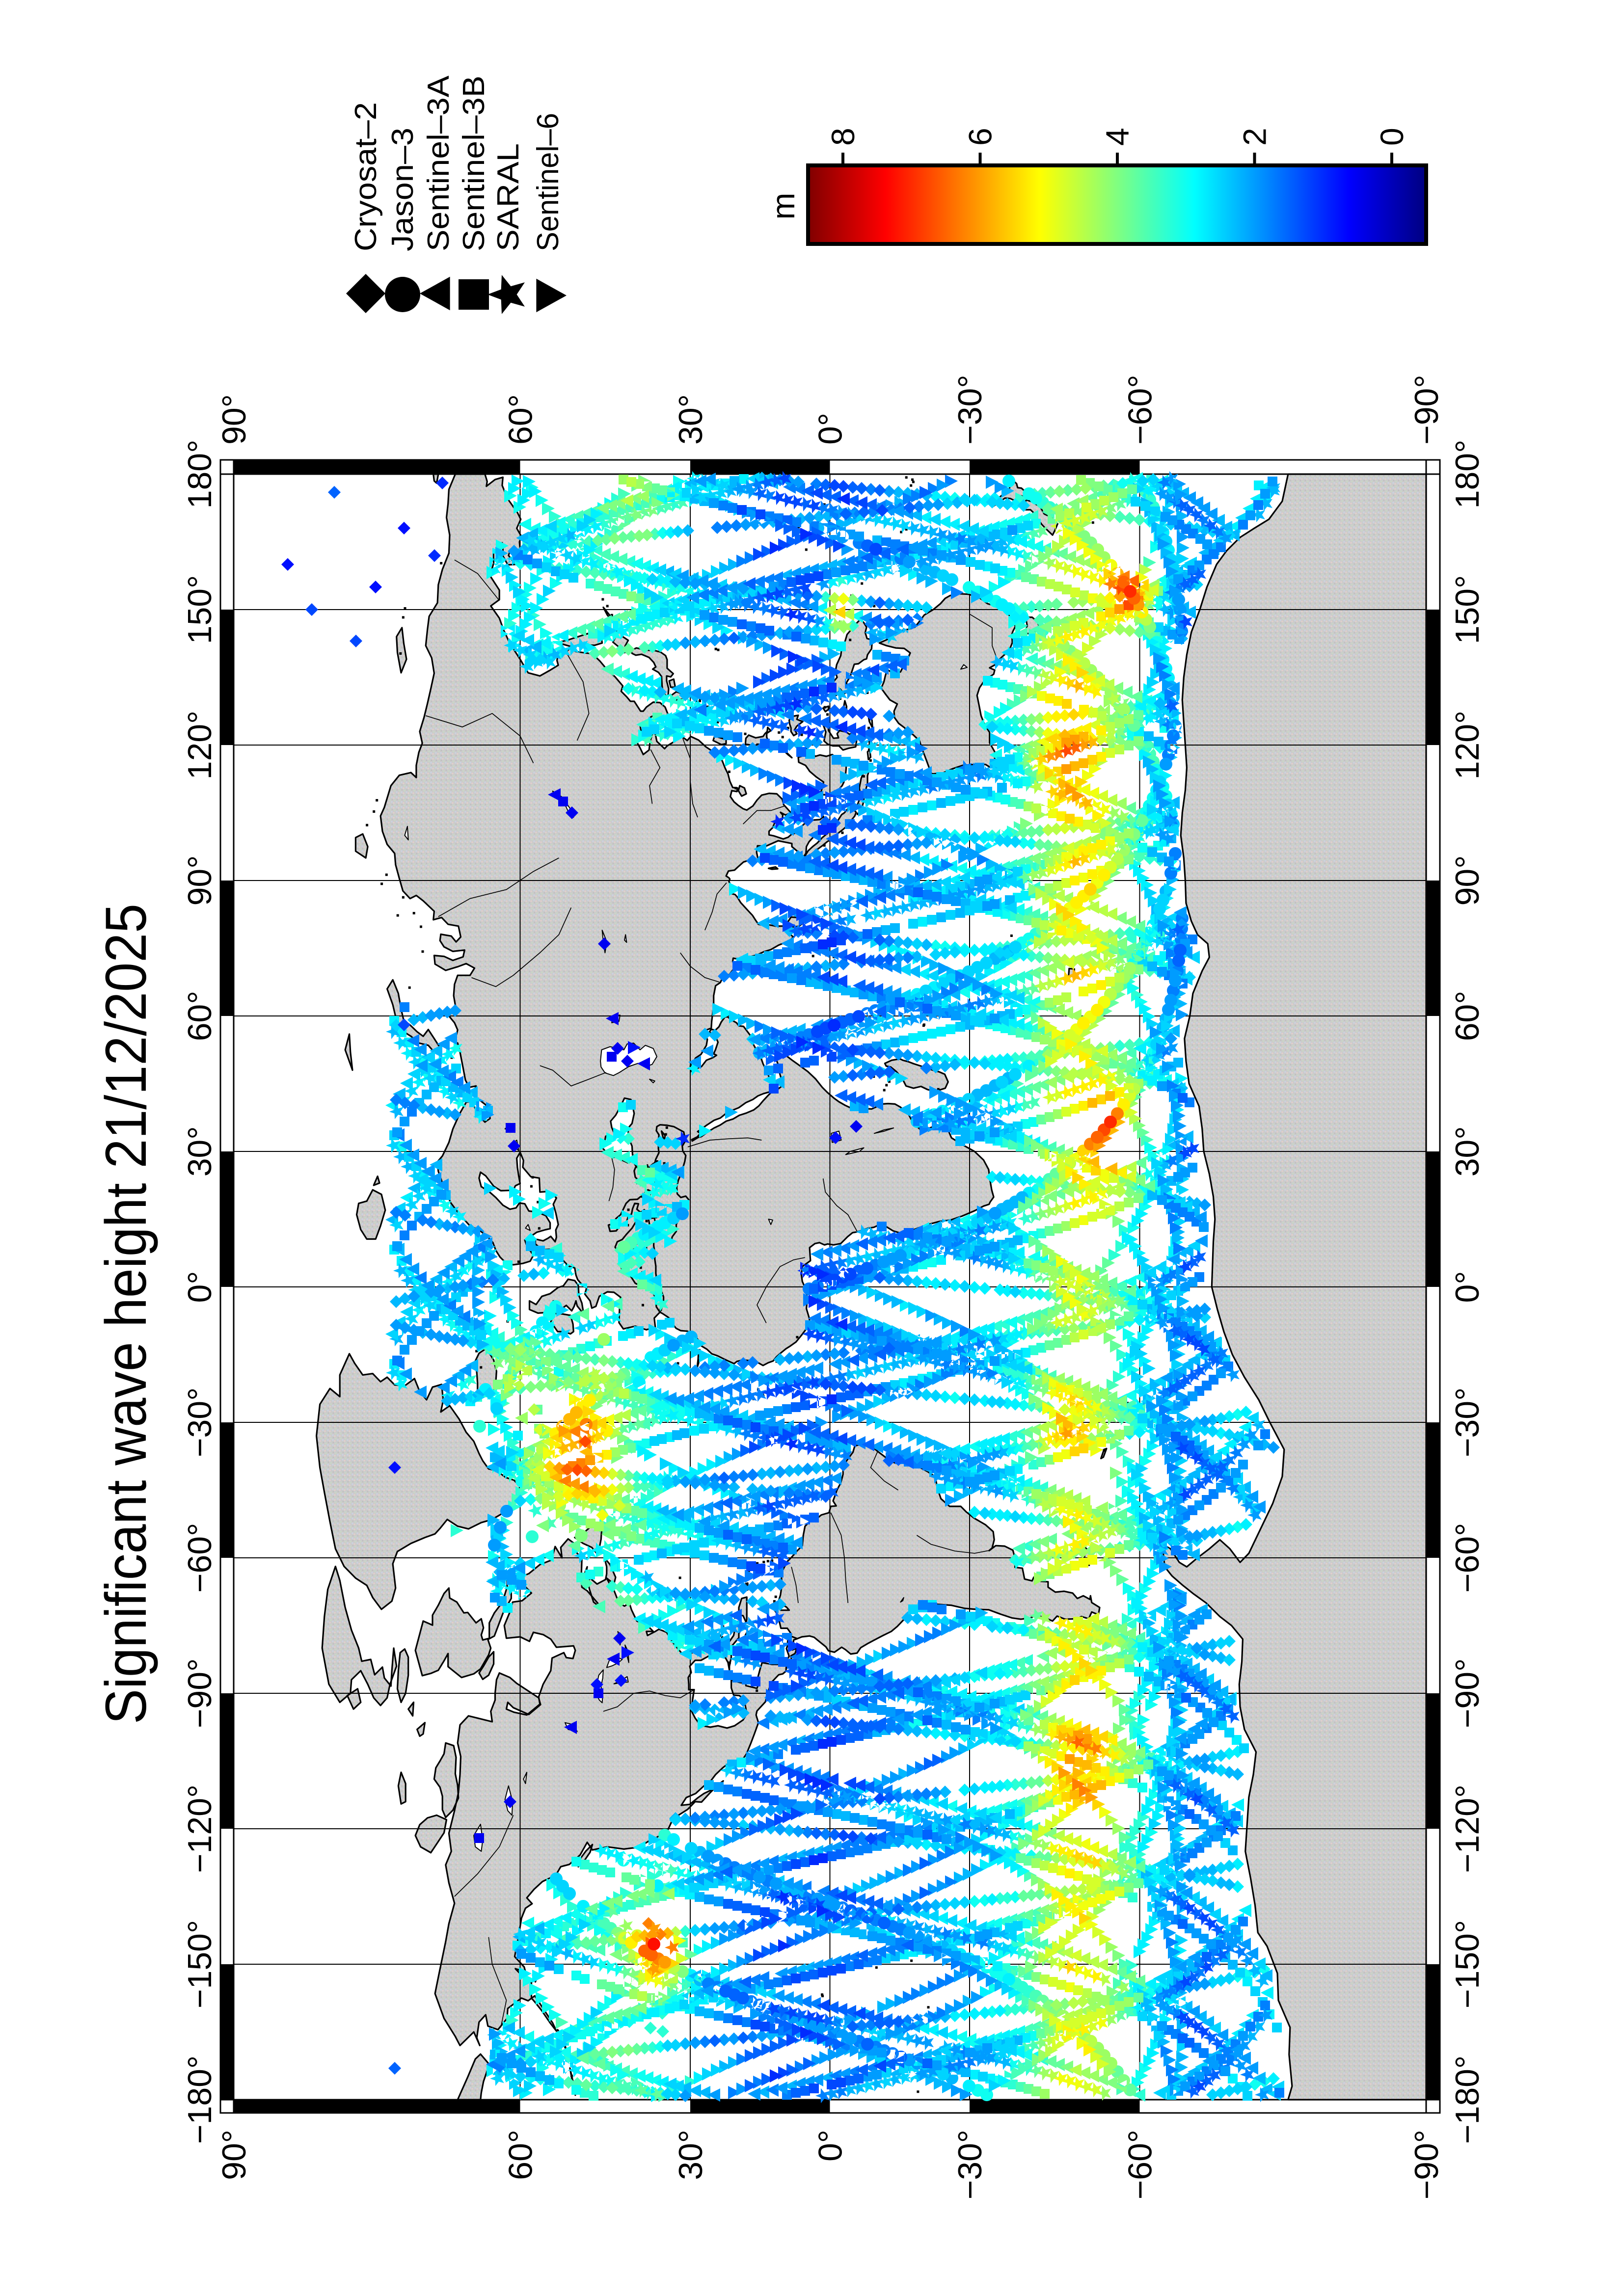 This screenshot has width=1623, height=2296. I want to click on svg-text: 0, so click(1392, 137).